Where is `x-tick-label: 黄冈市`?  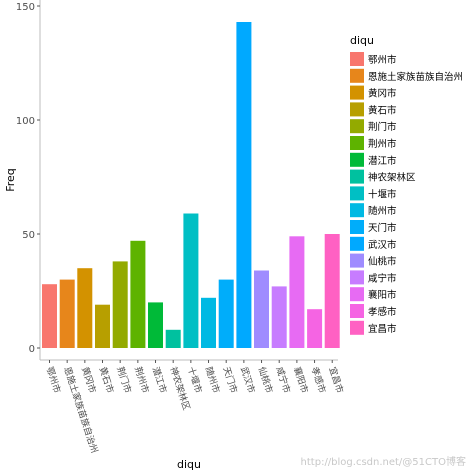
x-tick-label: 黄冈市 is located at coordinates (89, 379).